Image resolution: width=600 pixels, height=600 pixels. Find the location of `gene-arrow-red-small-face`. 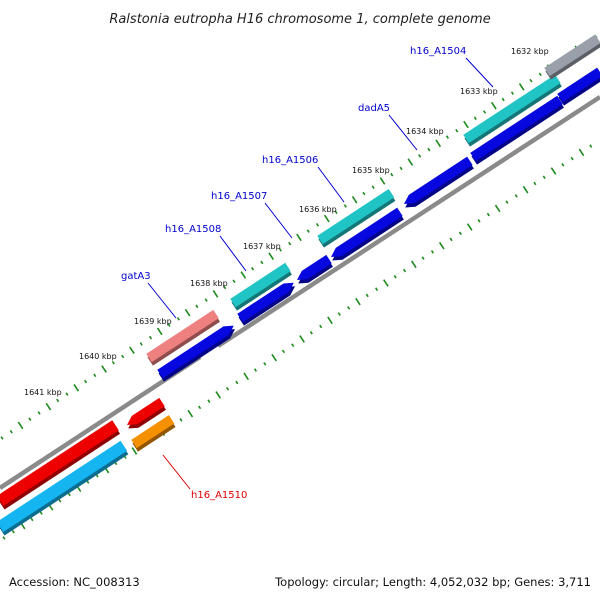

gene-arrow-red-small-face is located at coordinates (146, 411).